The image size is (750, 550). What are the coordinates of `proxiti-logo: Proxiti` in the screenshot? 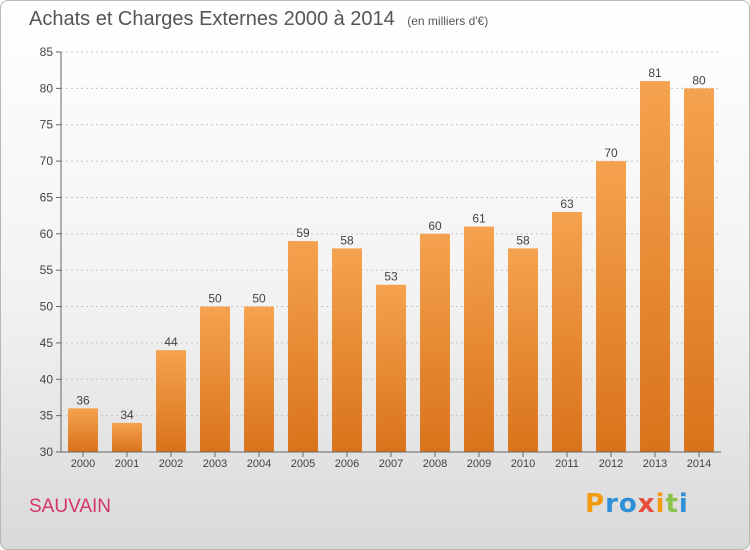 It's located at (637, 504).